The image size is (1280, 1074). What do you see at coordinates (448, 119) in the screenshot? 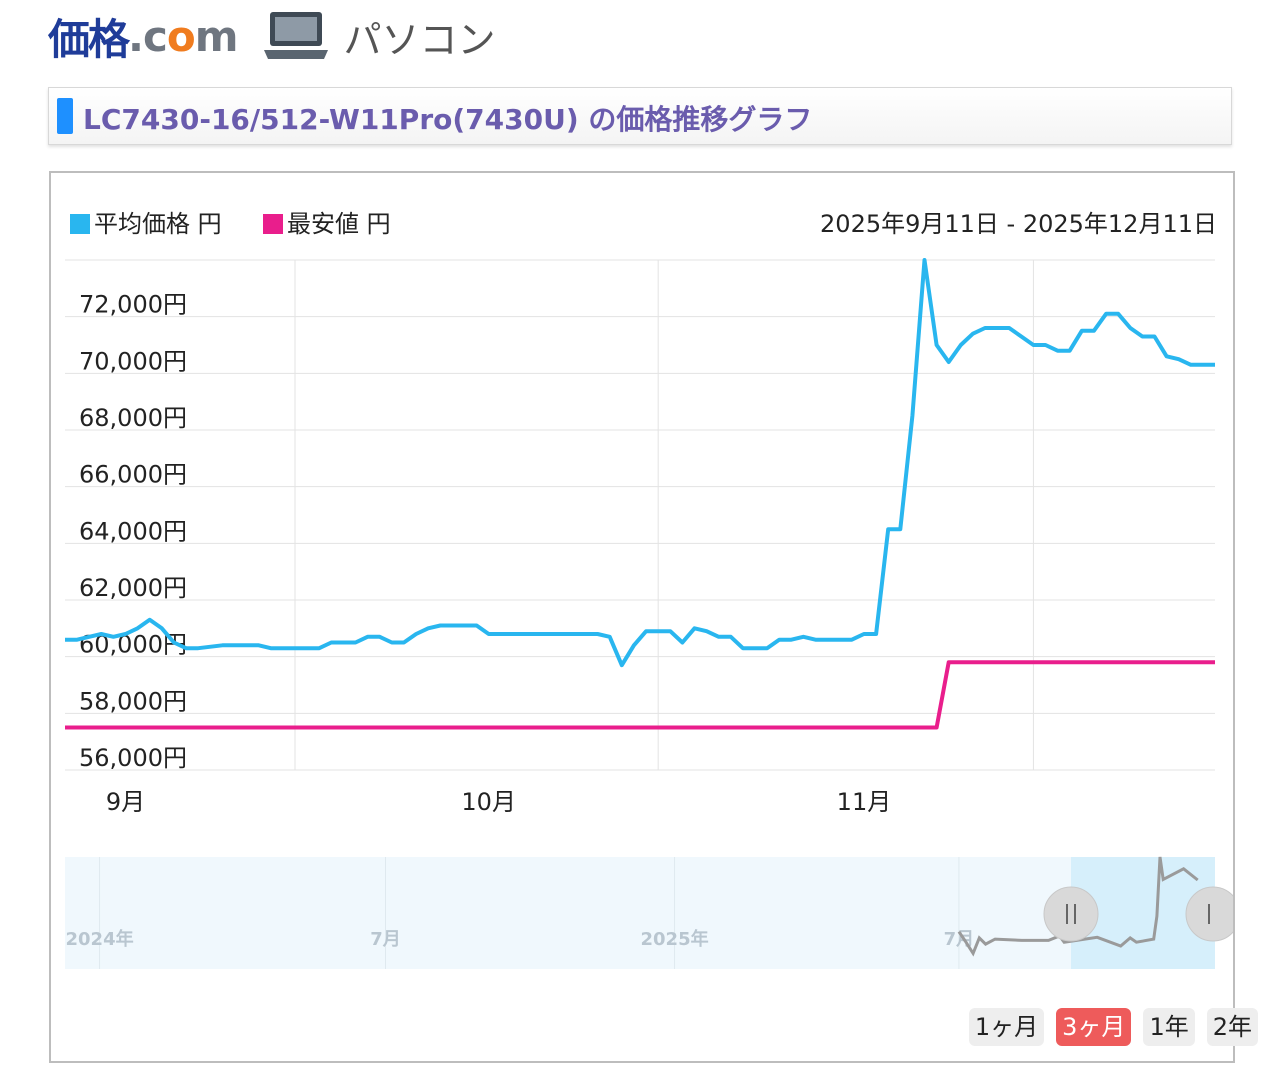
I see `page-title: LC7430-16/512-W11Pro(7430U) の価格推移グラフ` at bounding box center [448, 119].